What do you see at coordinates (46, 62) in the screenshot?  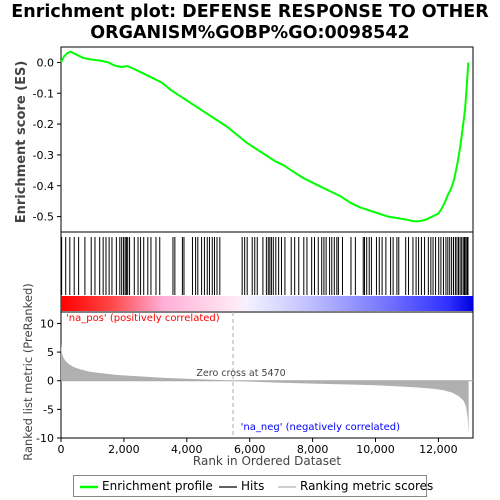 I see `es-y-tick-label: 0.0` at bounding box center [46, 62].